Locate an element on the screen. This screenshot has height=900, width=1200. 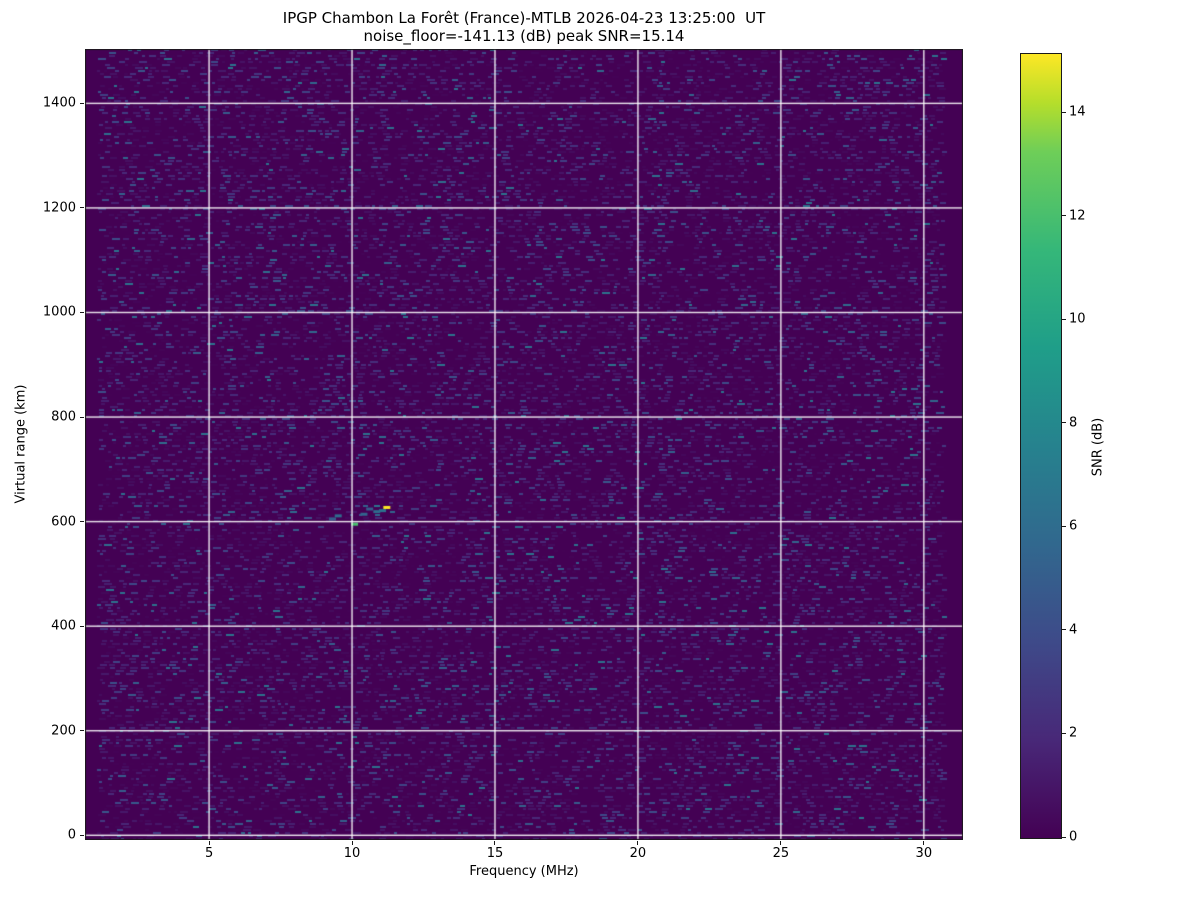
colorbar-tick-label: 8 is located at coordinates (1073, 423).